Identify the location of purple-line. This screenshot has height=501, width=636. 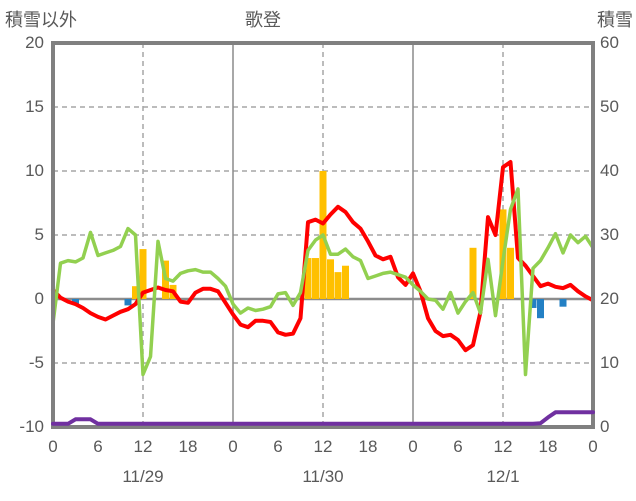
(323, 418).